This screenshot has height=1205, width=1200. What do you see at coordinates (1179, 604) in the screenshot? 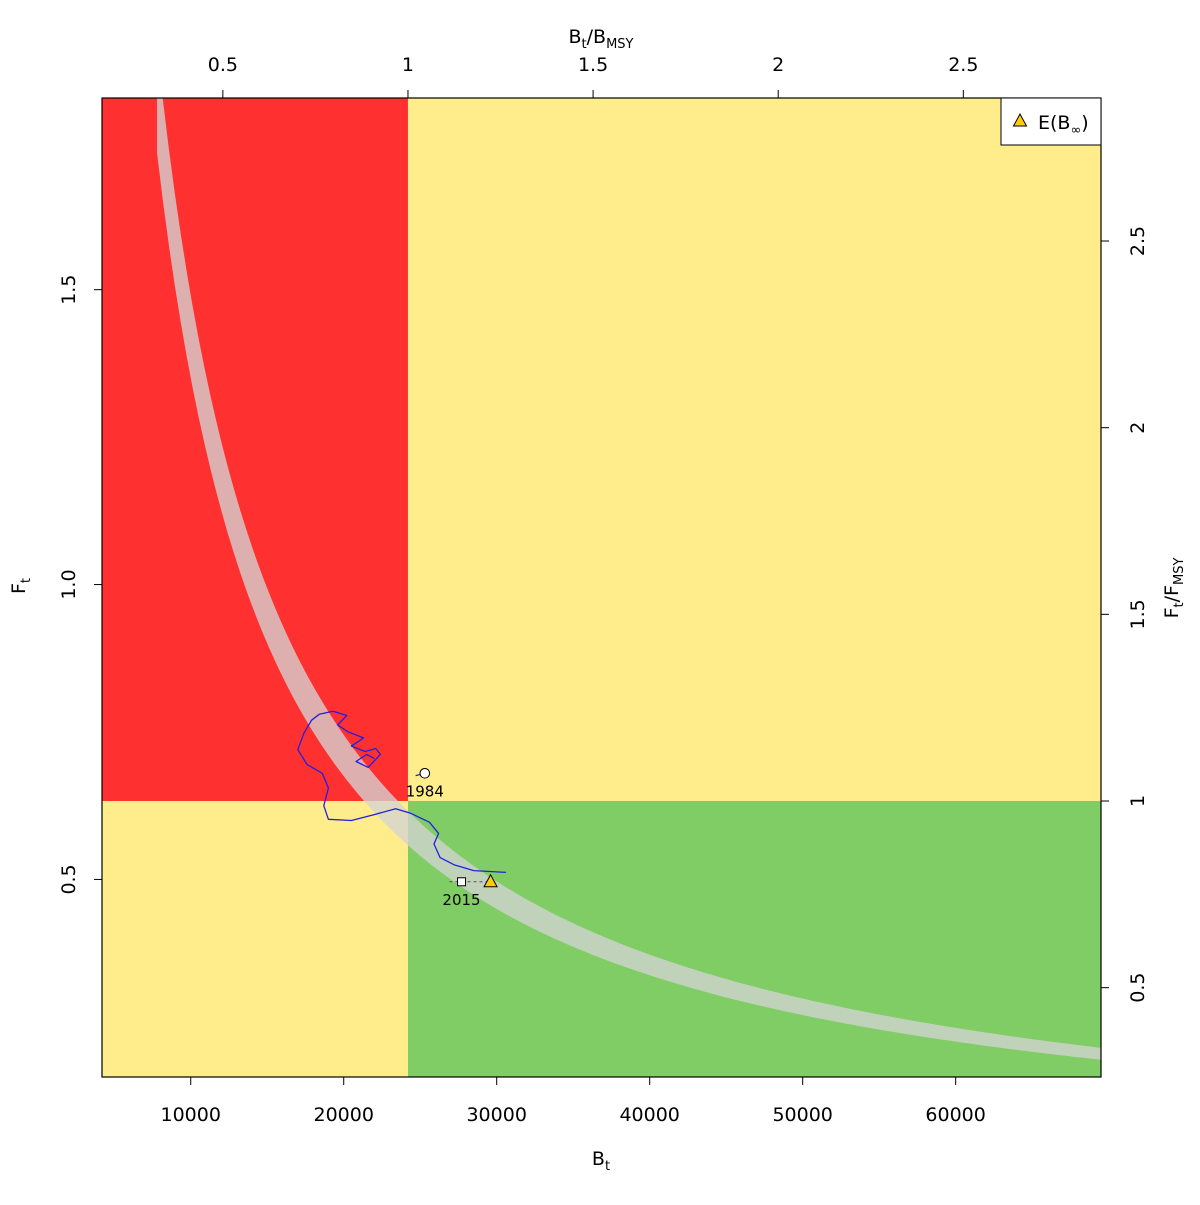
I see `y2-axis-title-num-sub: t` at bounding box center [1179, 604].